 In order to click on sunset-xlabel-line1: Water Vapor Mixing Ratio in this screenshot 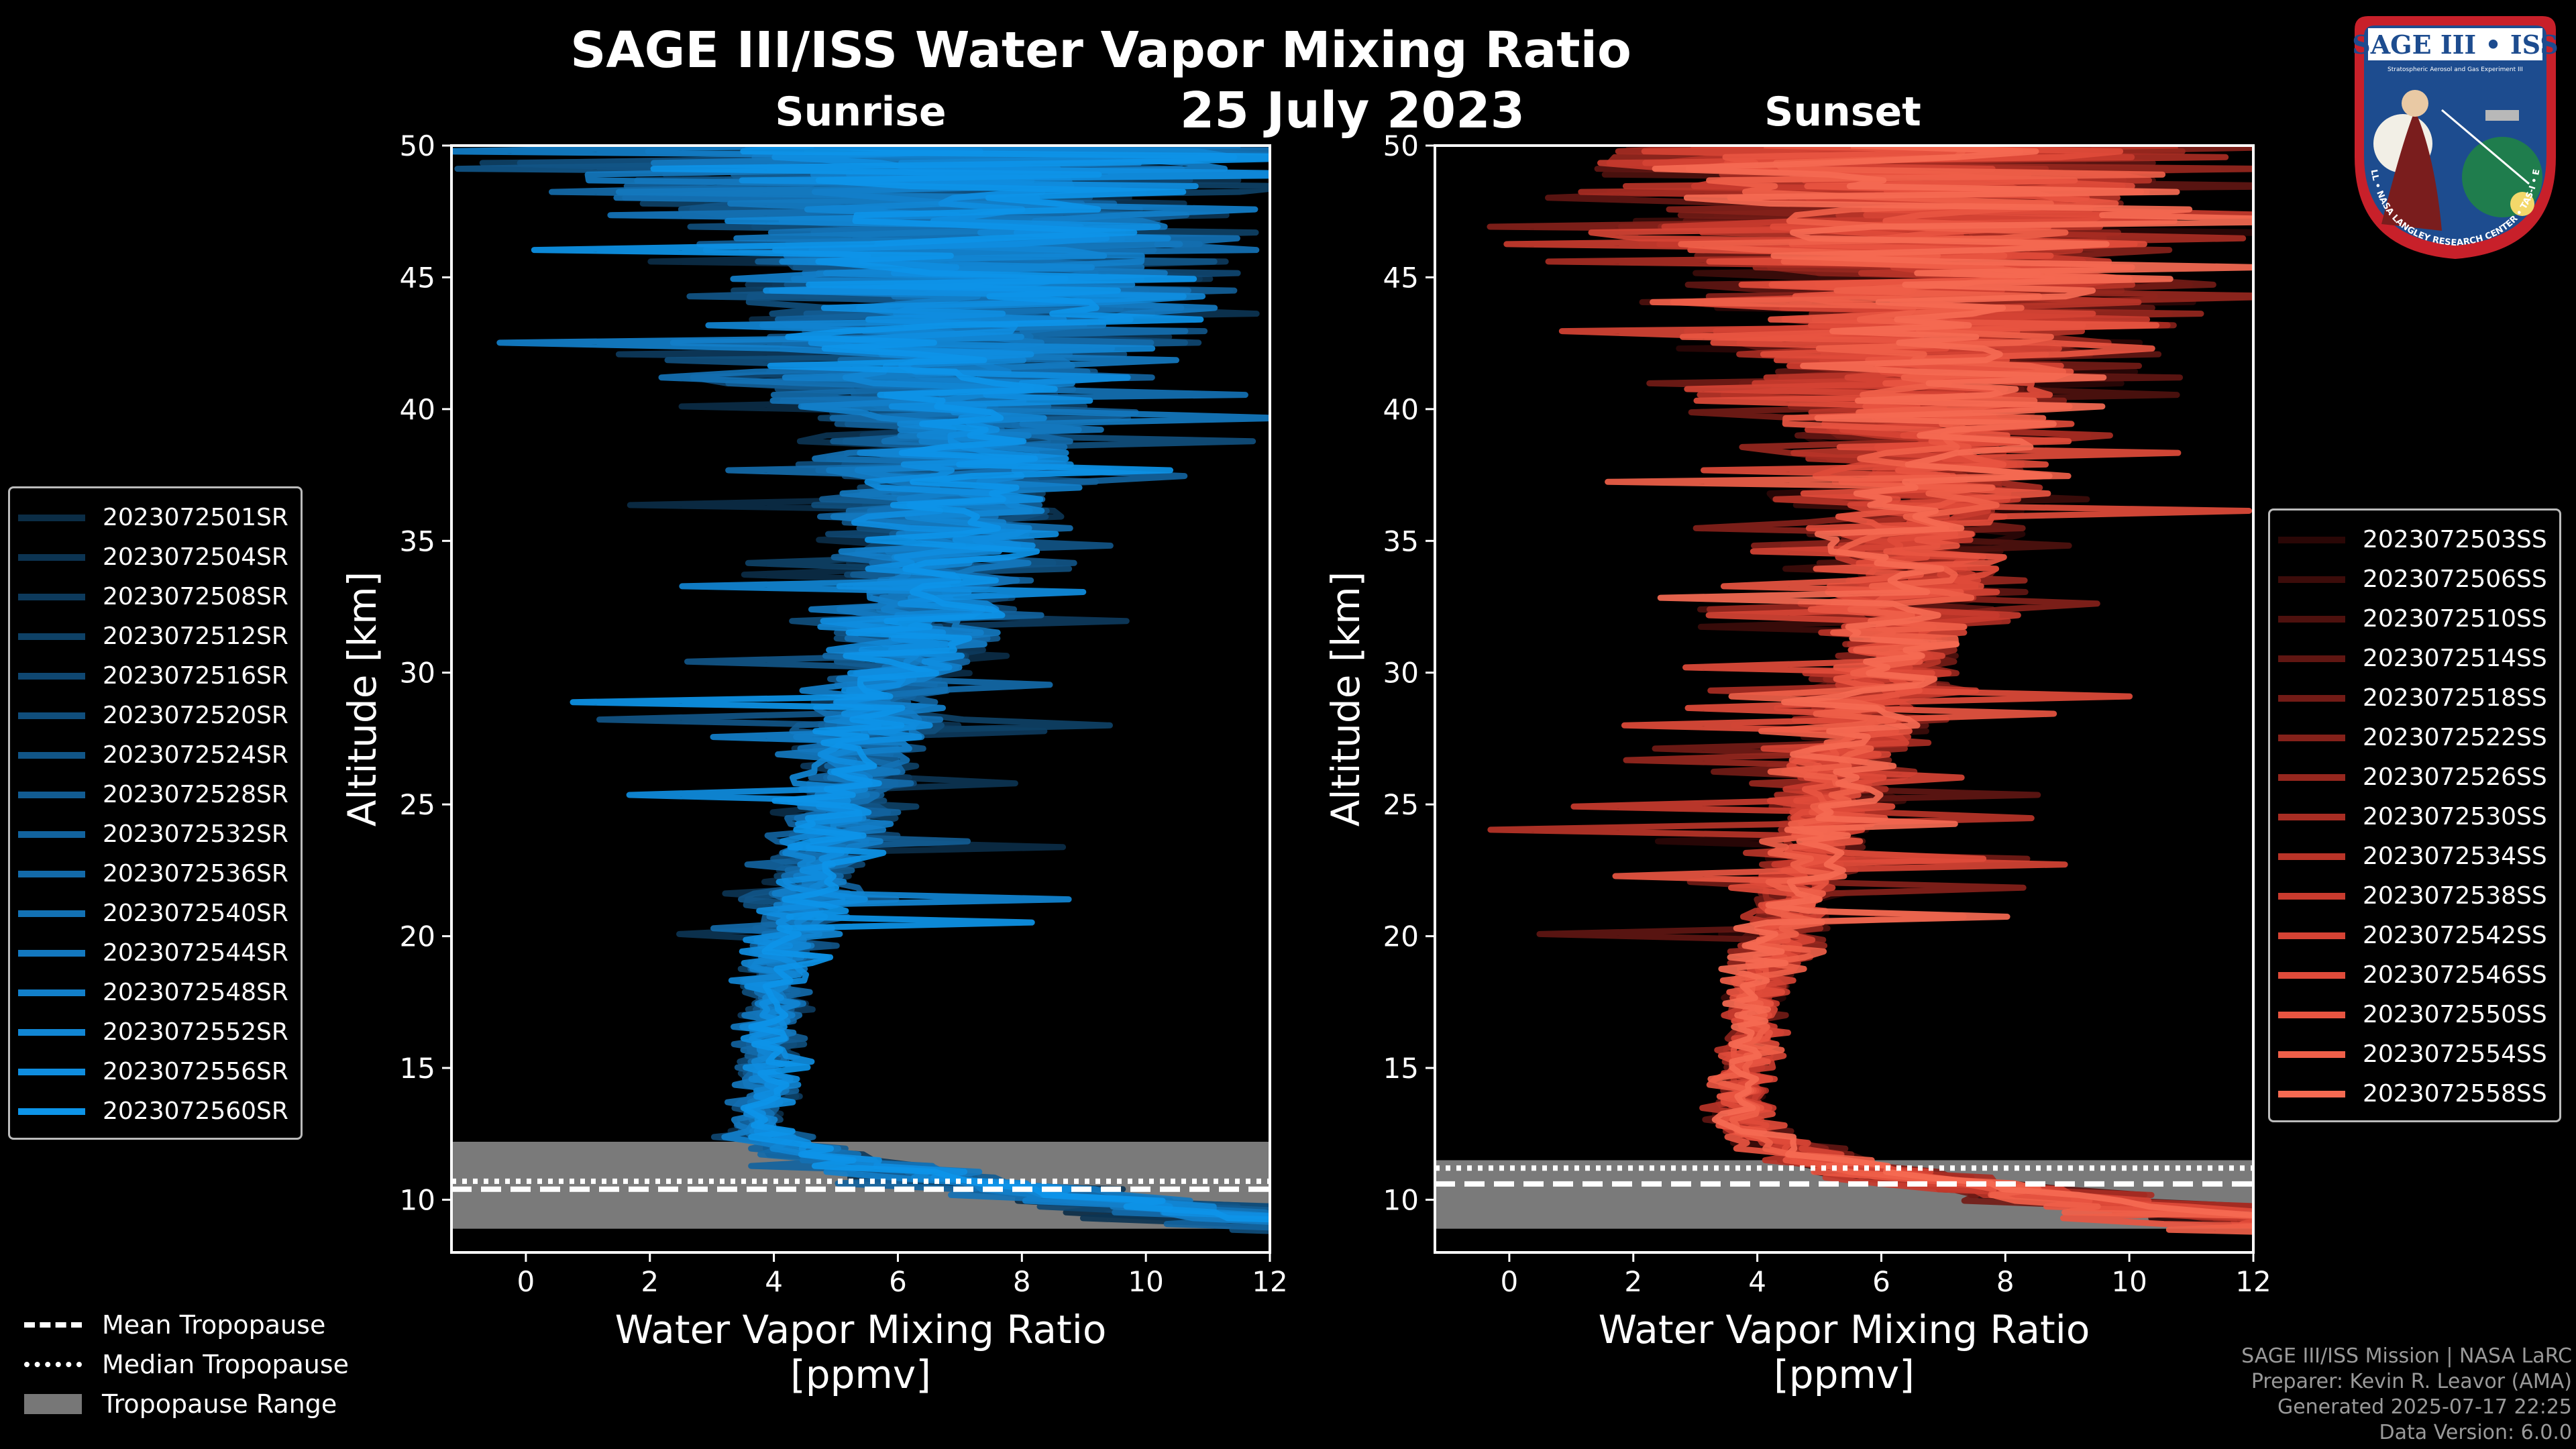, I will do `click(1844, 1329)`.